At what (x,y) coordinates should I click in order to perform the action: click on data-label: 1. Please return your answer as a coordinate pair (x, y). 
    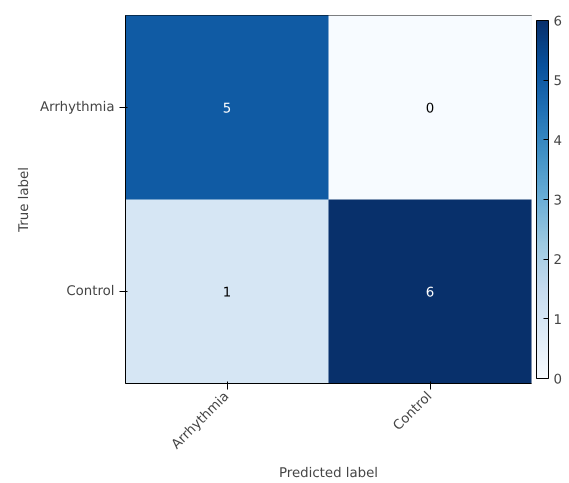
    Looking at the image, I should click on (227, 293).